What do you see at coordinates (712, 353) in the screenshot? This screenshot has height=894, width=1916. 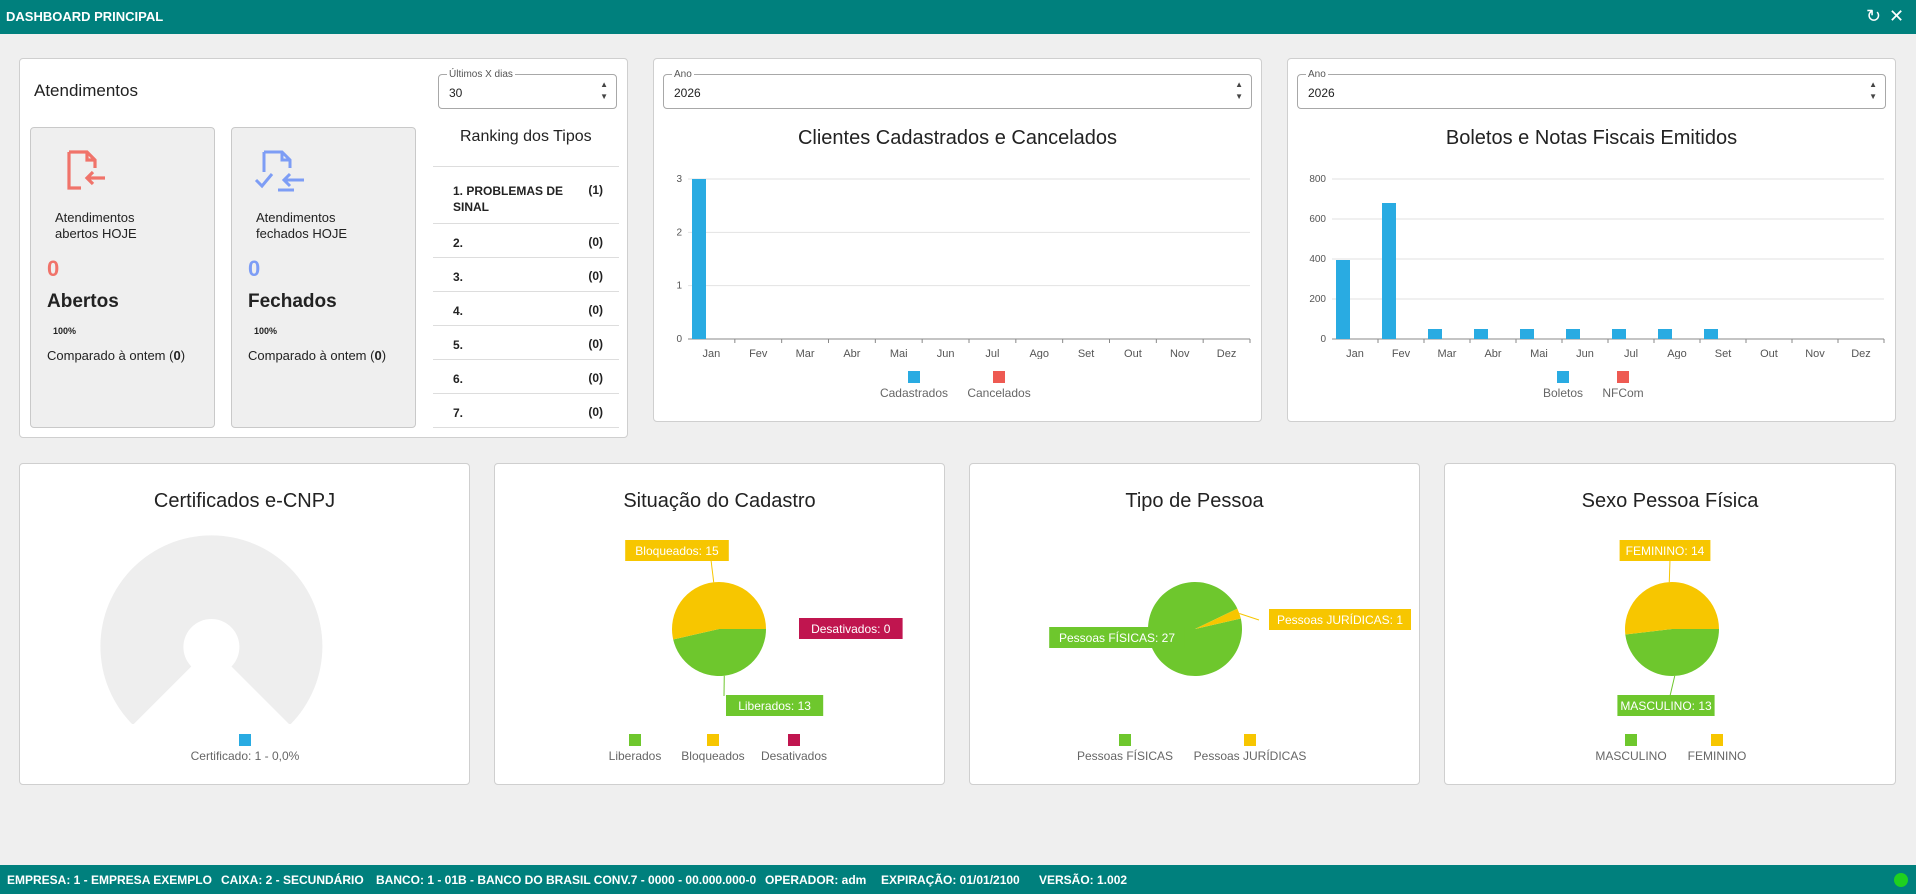 I see `x-tick-label: Jan` at bounding box center [712, 353].